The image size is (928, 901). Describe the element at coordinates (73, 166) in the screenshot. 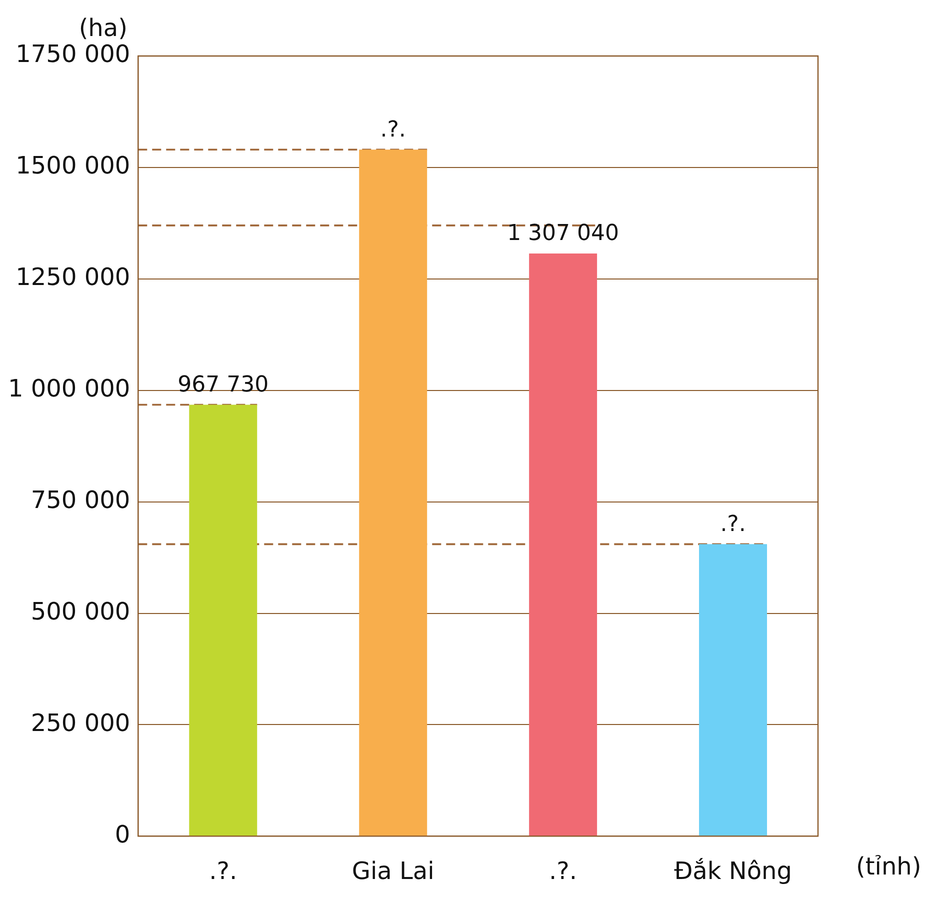

I see `y-tick-label: 1500 000` at that location.